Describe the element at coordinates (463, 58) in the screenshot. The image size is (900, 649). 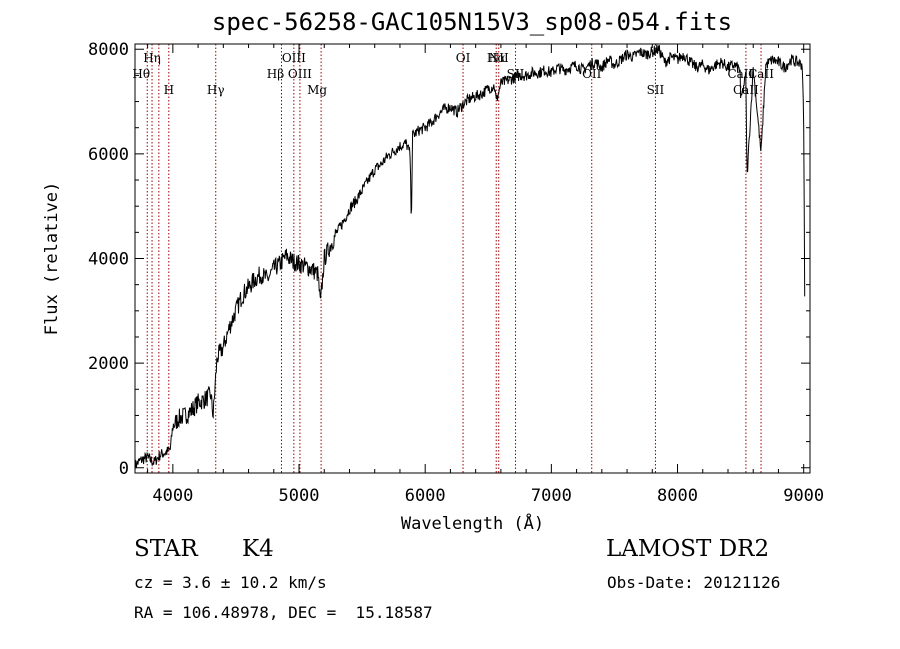
I see `line-label: OI` at that location.